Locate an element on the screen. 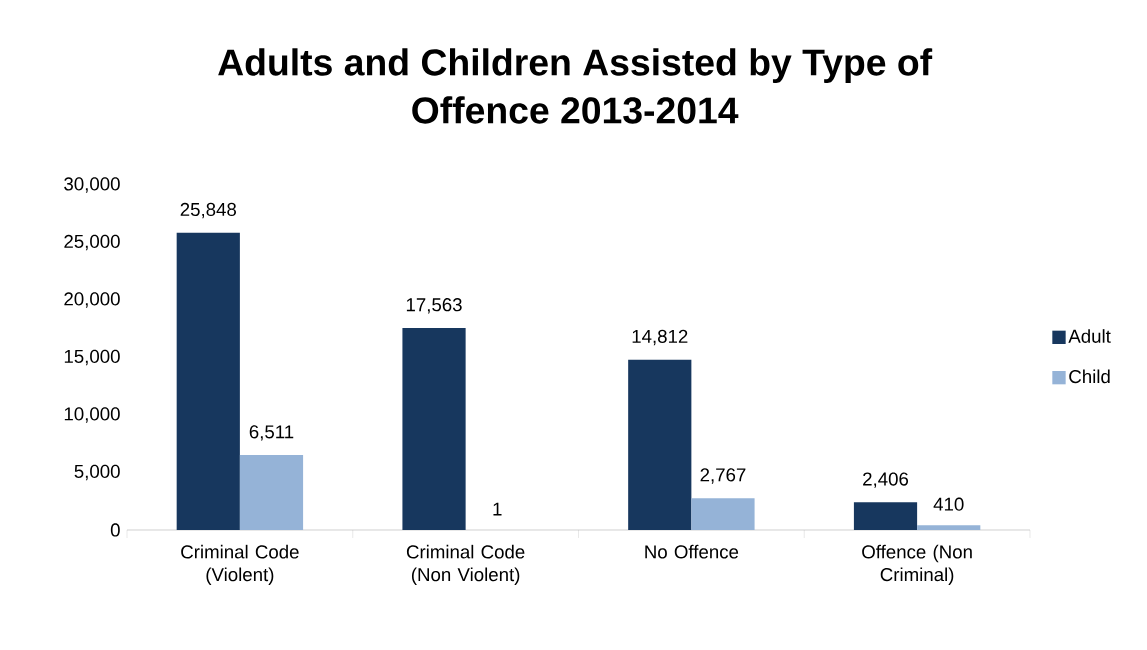 This screenshot has height=650, width=1147. data-label: 410 is located at coordinates (948, 504).